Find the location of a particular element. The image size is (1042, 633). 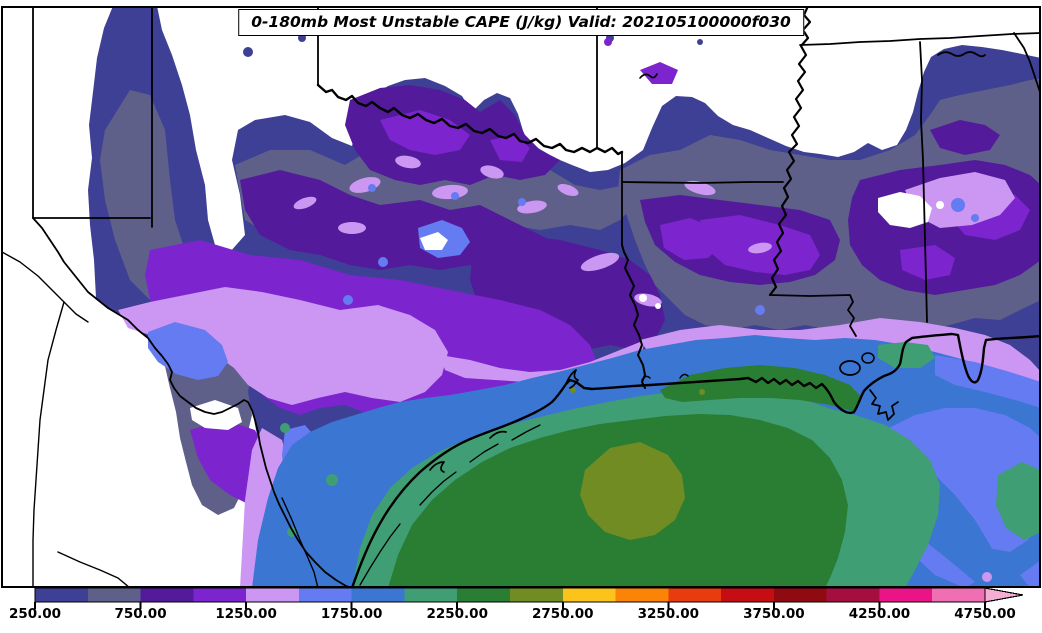

colorbar-segments is located at coordinates (529, 598).